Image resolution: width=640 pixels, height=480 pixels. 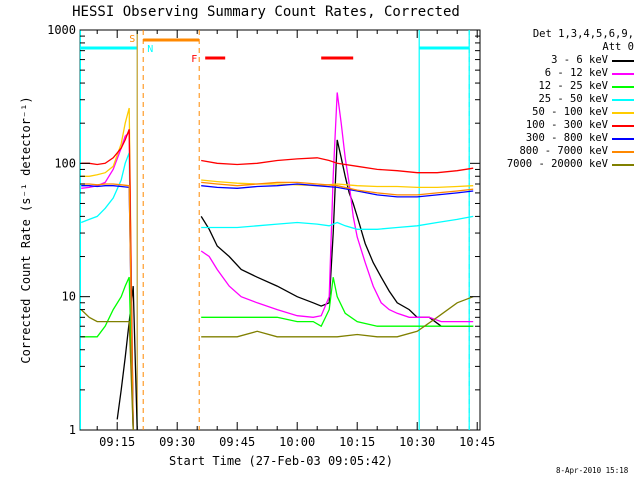 What do you see at coordinates (26, 229) in the screenshot?
I see `y-axis-label: Corrected Count Rate (s⁻¹ detector⁻¹)` at bounding box center [26, 229].